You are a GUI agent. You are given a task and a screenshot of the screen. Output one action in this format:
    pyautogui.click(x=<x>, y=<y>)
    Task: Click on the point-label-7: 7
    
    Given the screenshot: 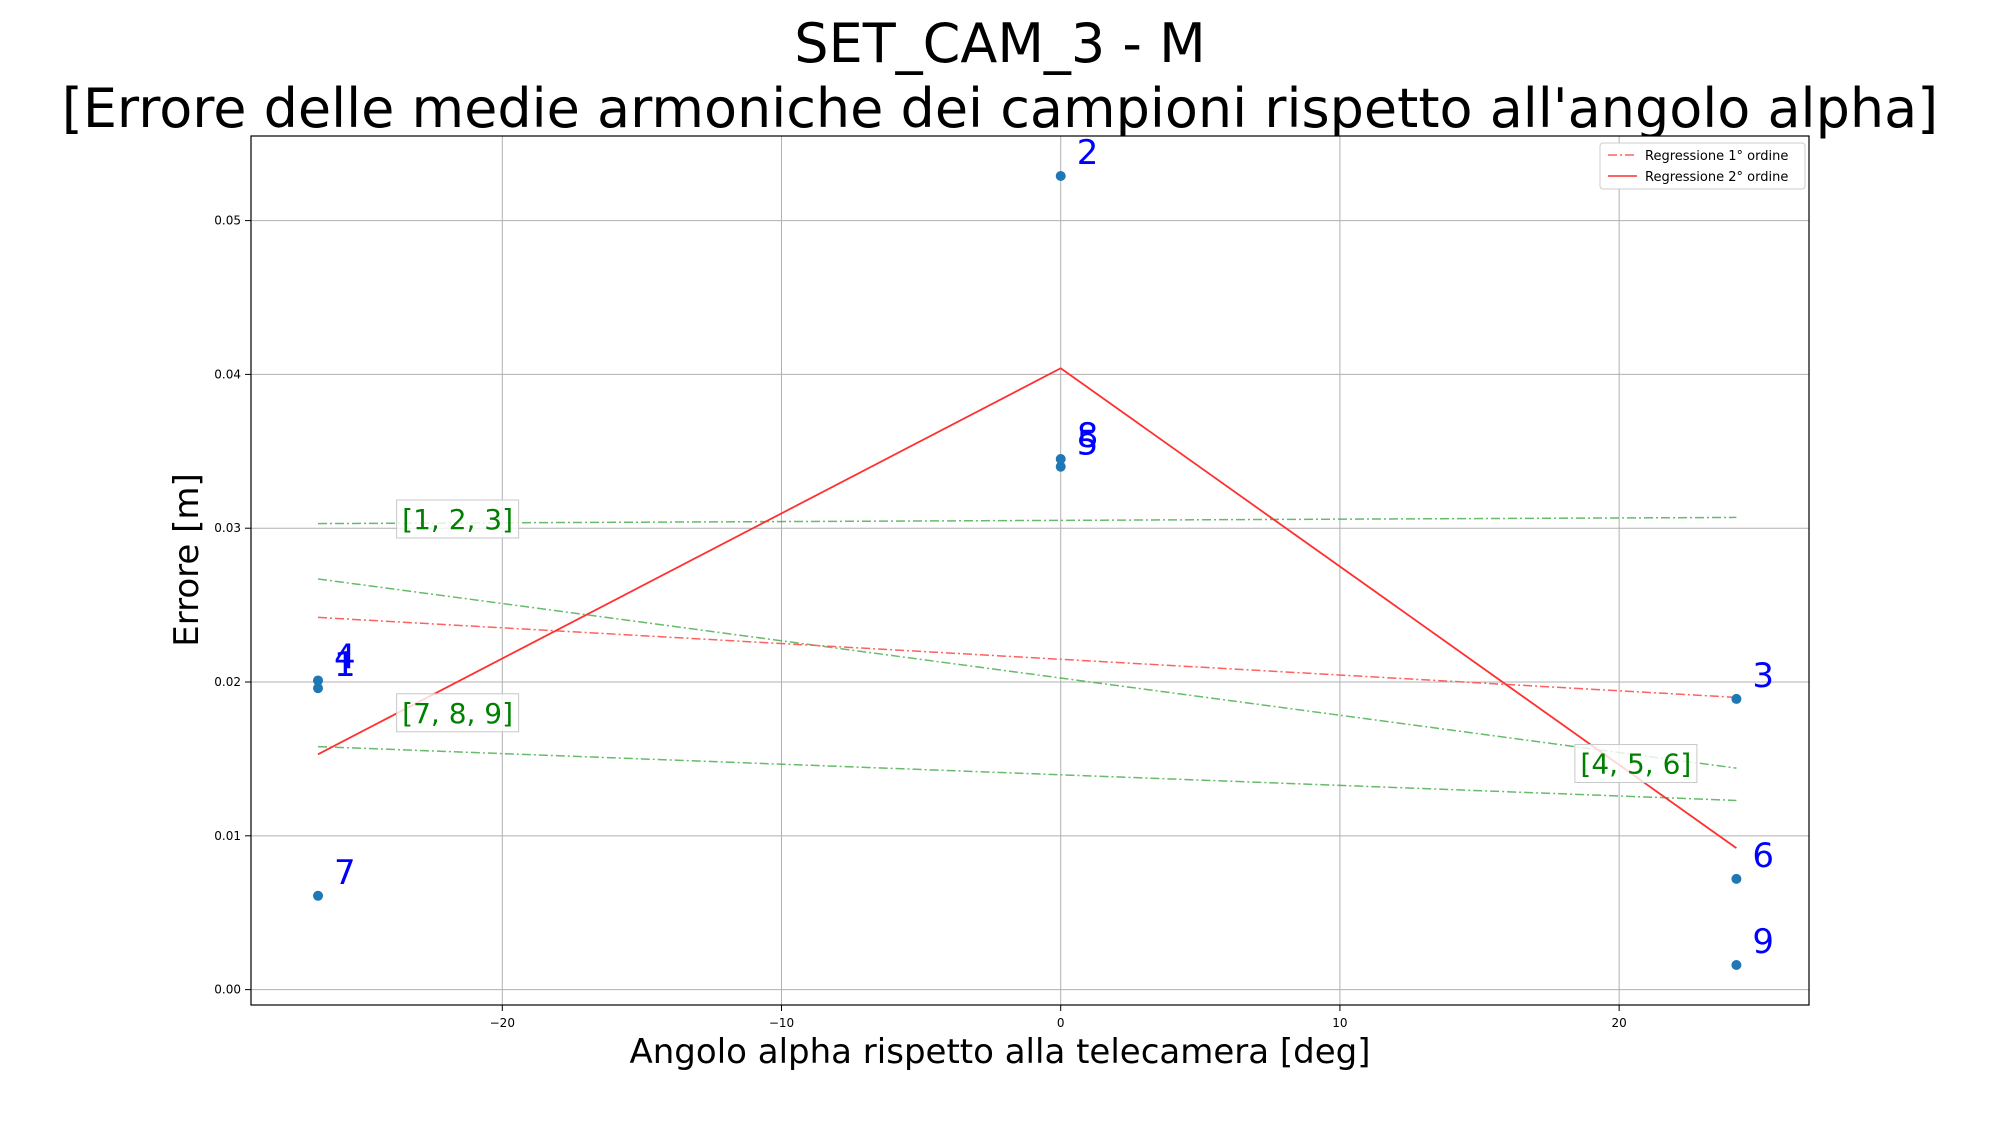 What is the action you would take?
    pyautogui.click(x=345, y=873)
    